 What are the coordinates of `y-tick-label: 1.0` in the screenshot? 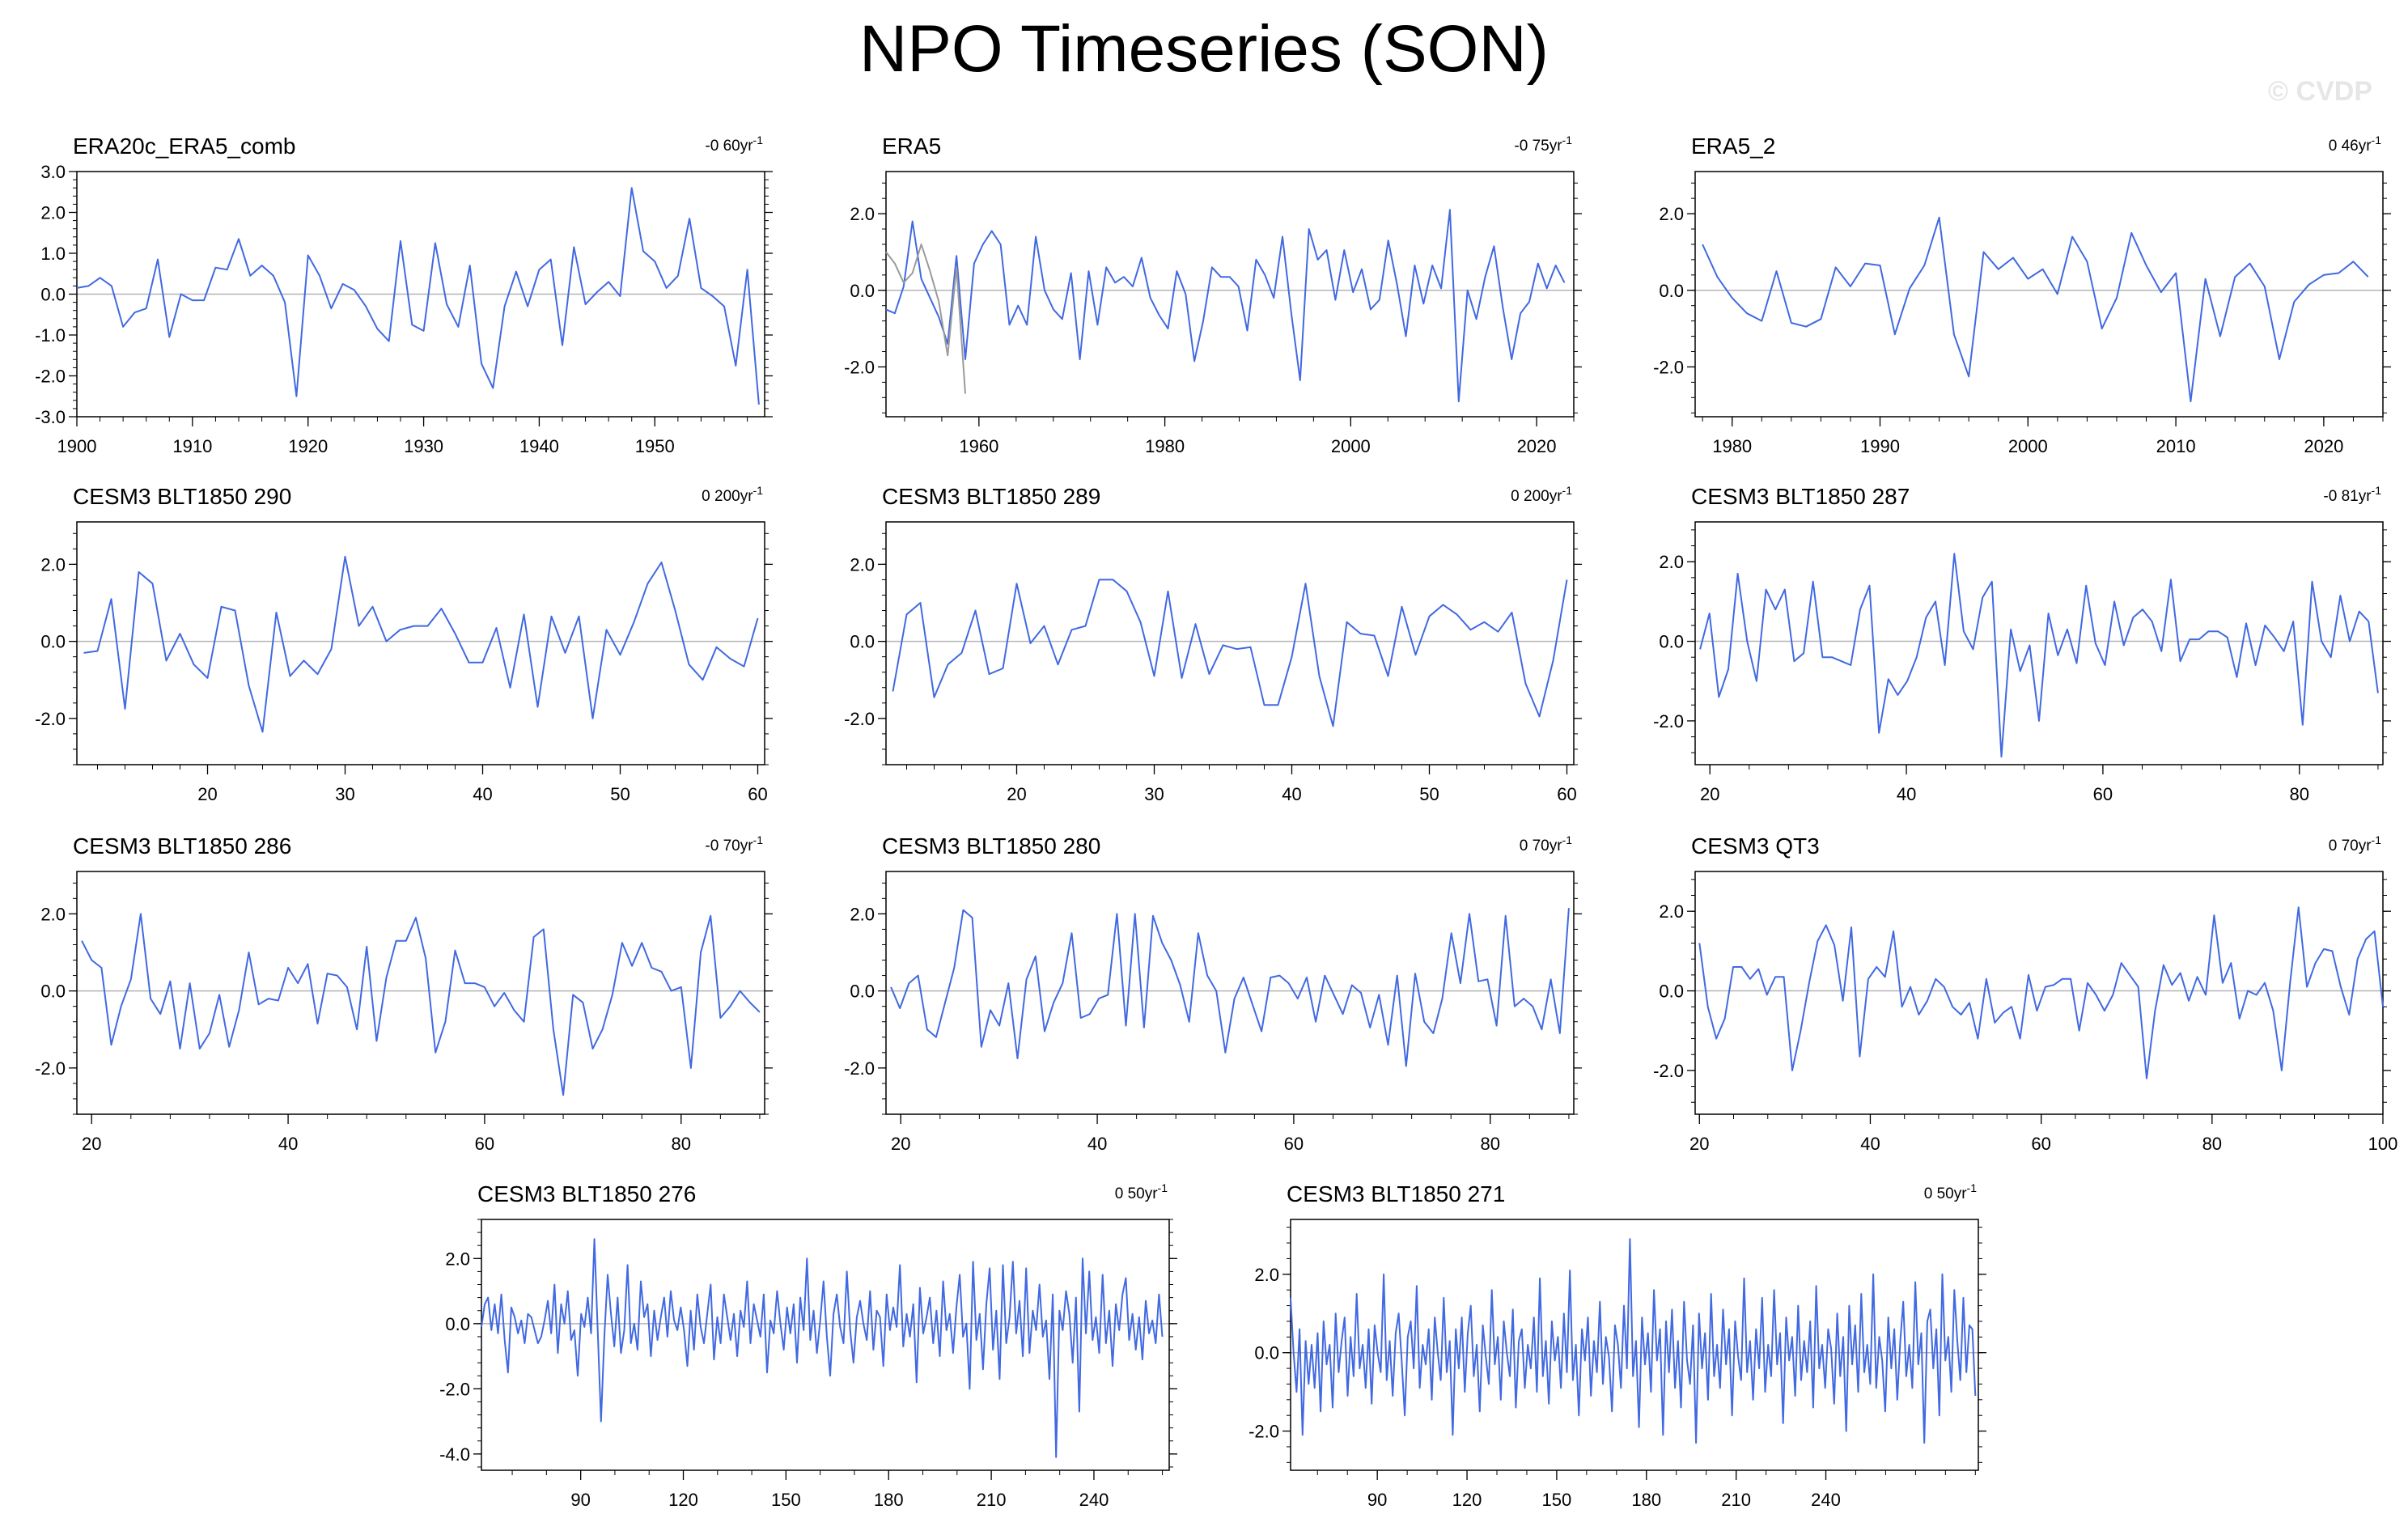 It's located at (53, 254).